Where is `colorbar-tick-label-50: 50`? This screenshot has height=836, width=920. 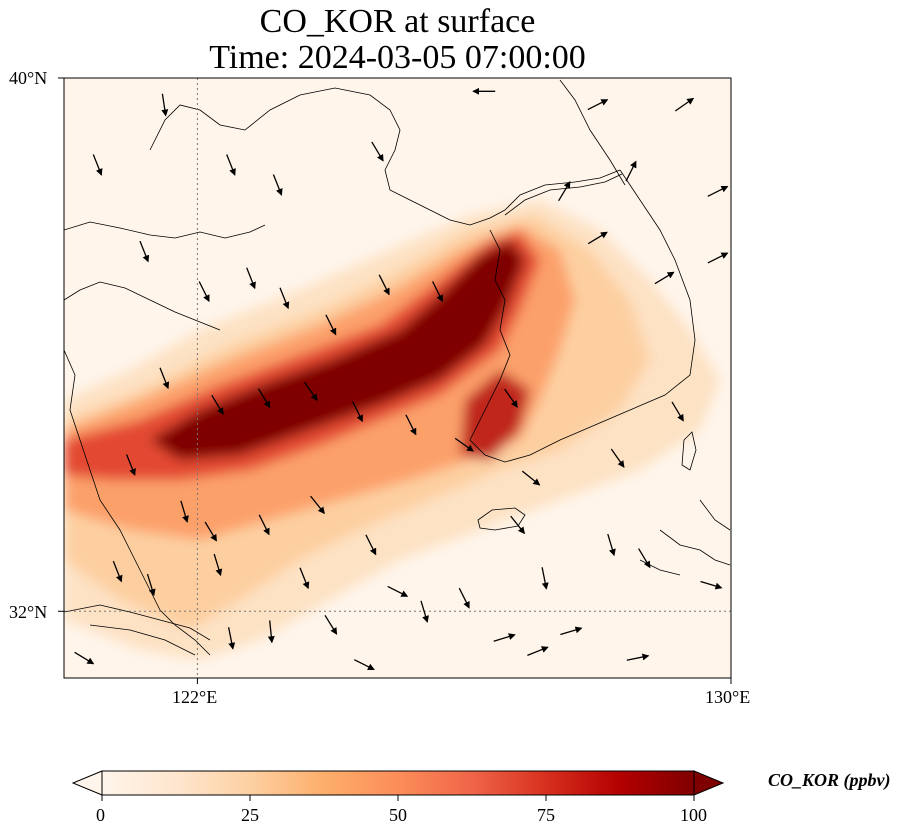 colorbar-tick-label-50: 50 is located at coordinates (398, 815).